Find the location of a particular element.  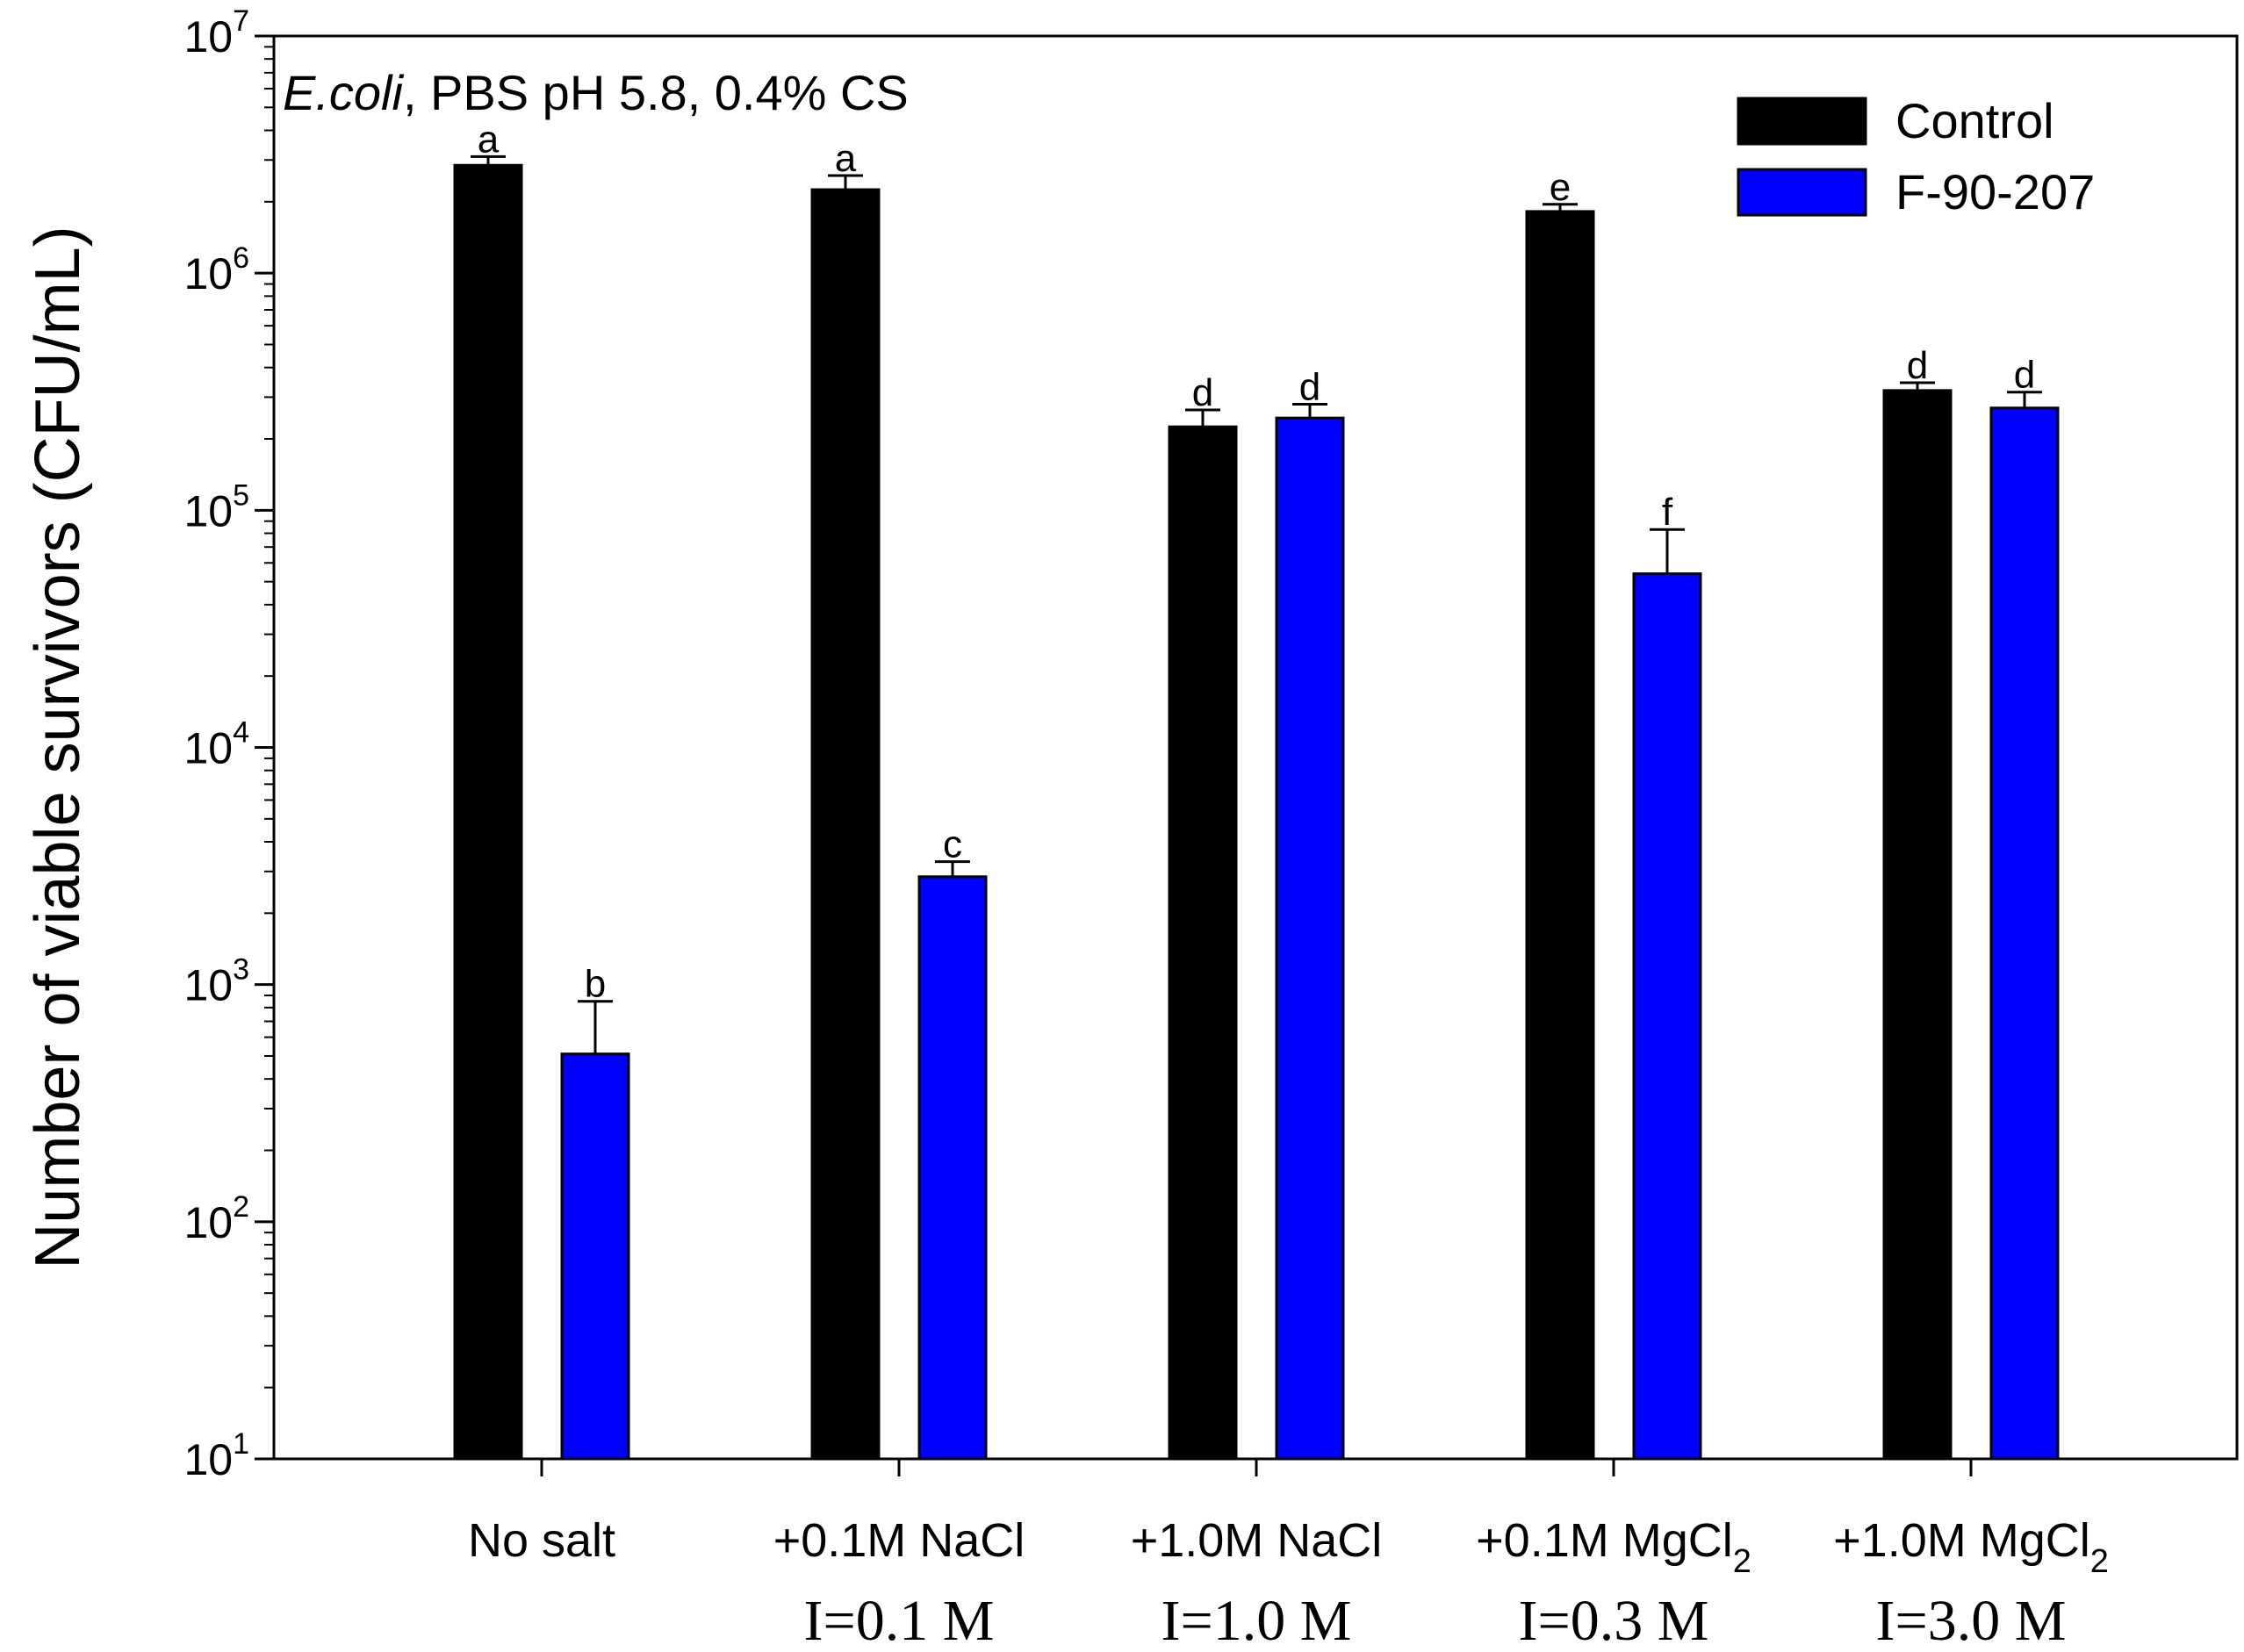

y-tick-label: 10⁵ is located at coordinates (216, 506).